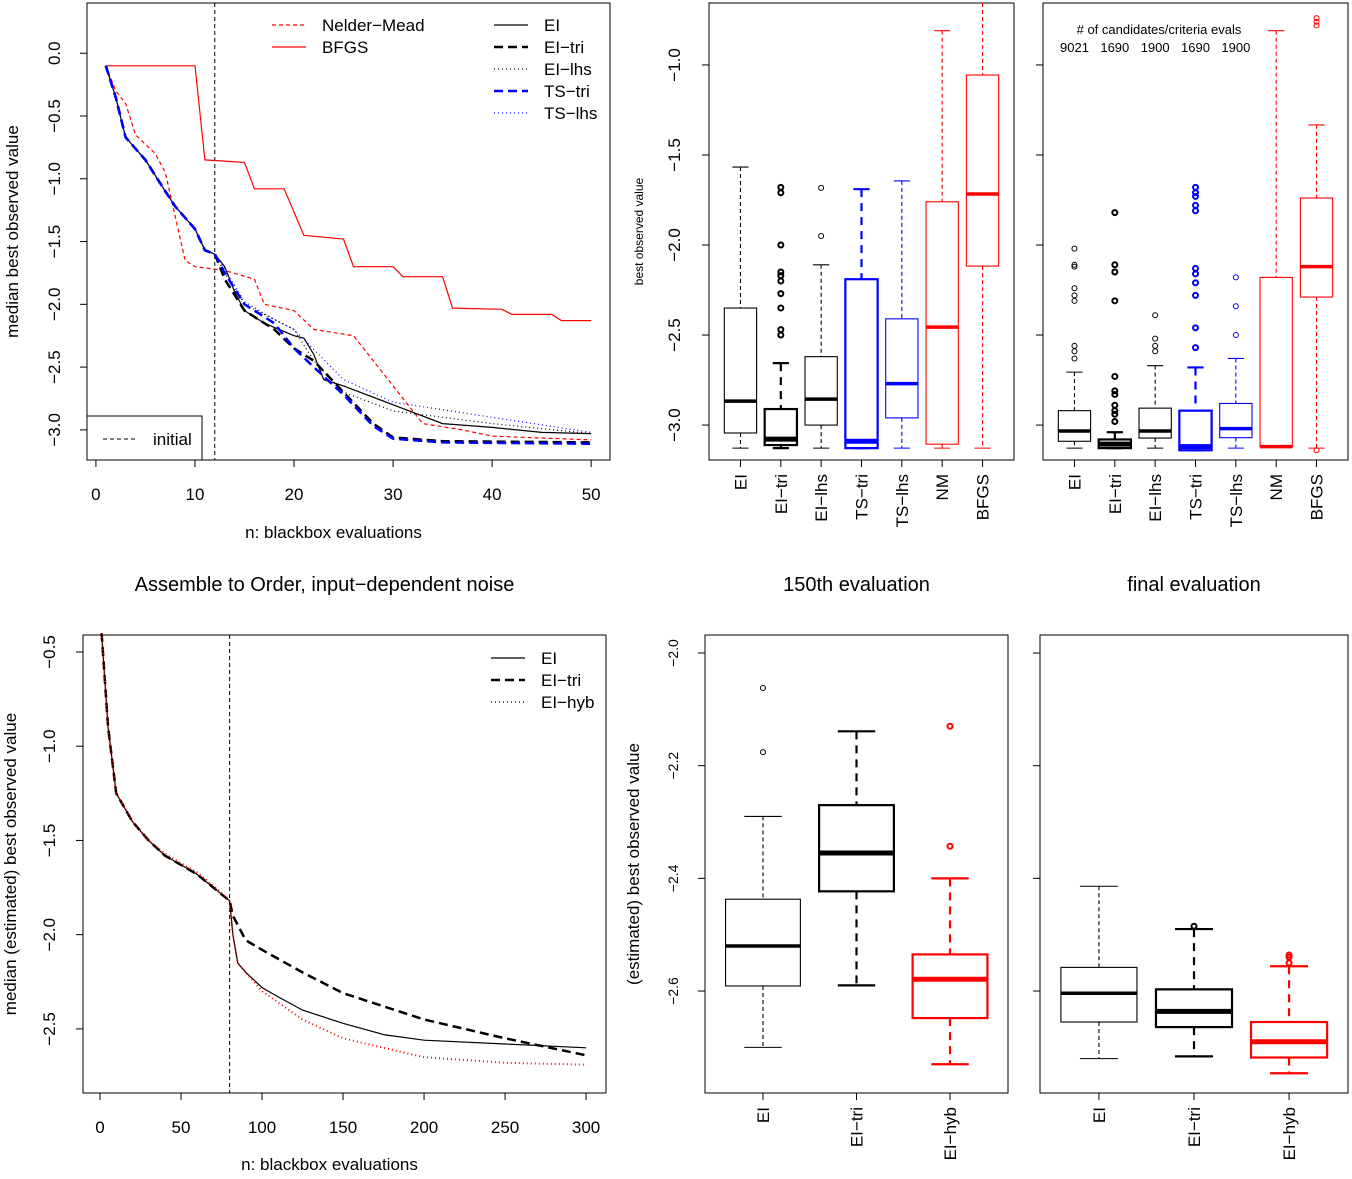  Describe the element at coordinates (1289, 1133) in the screenshot. I see `category-label: EI−hyb` at that location.